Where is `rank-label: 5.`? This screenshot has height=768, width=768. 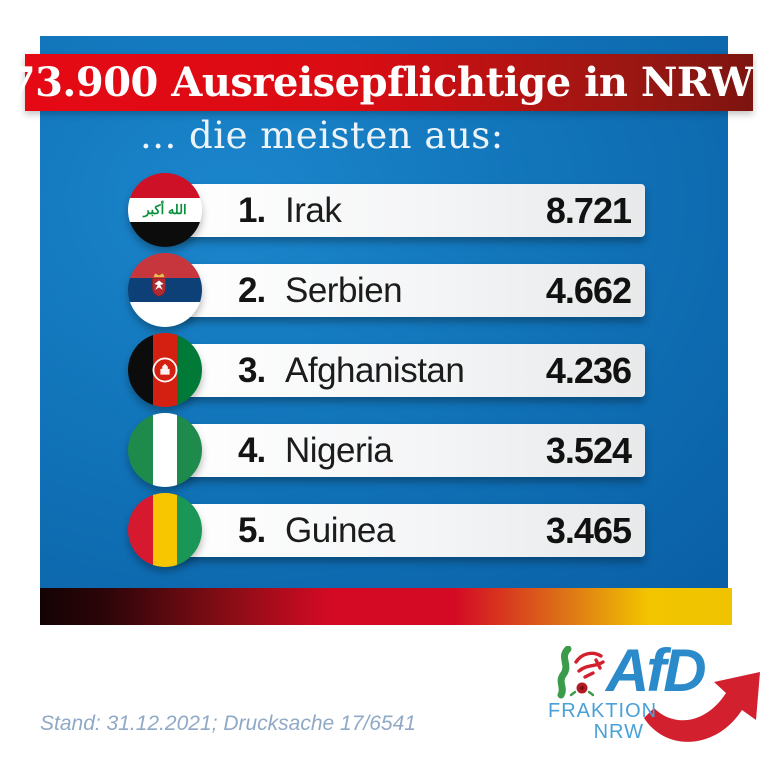 rank-label: 5. is located at coordinates (252, 530).